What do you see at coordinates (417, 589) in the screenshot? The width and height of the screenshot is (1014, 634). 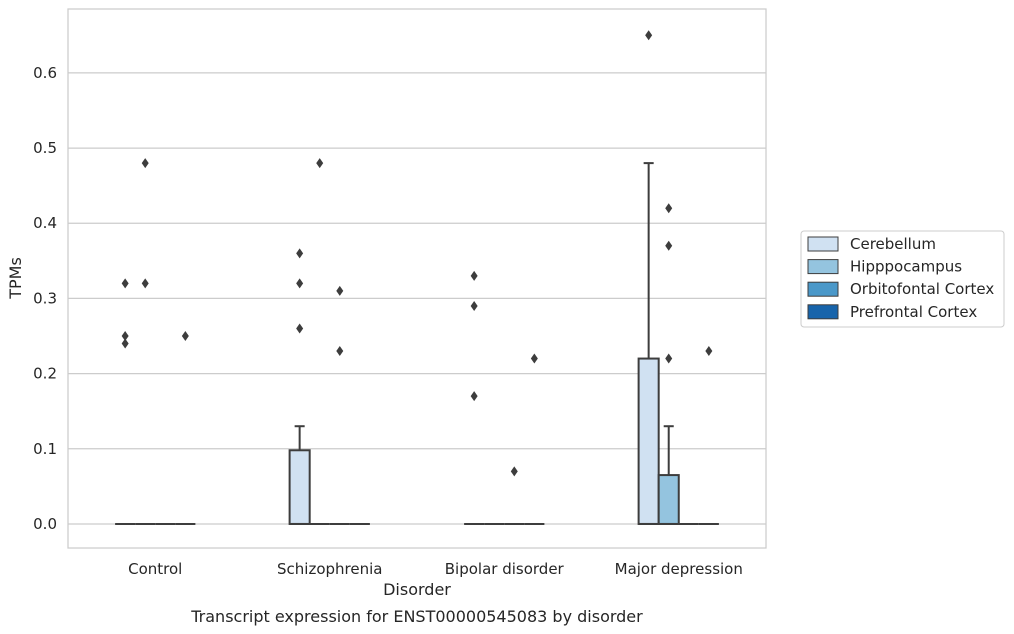 I see `x-axis-title: Disorder` at bounding box center [417, 589].